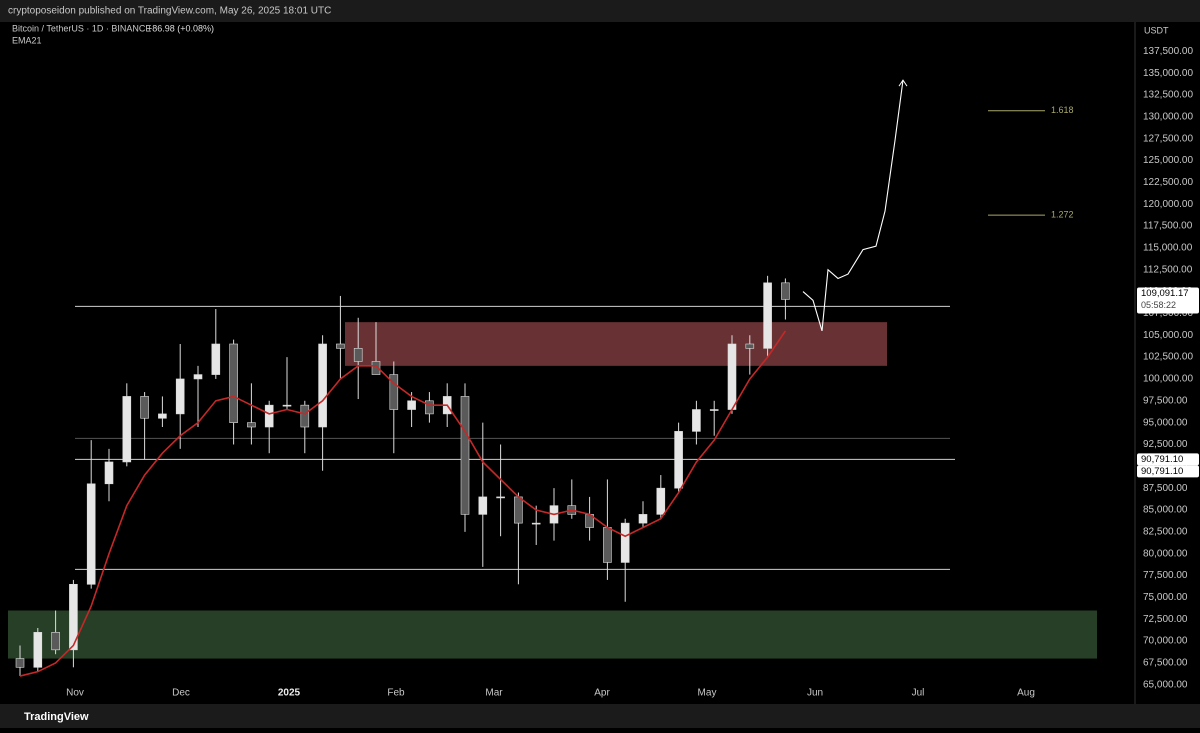 The width and height of the screenshot is (1200, 733). What do you see at coordinates (1168, 116) in the screenshot?
I see `y-tick-label: 130,000.00` at bounding box center [1168, 116].